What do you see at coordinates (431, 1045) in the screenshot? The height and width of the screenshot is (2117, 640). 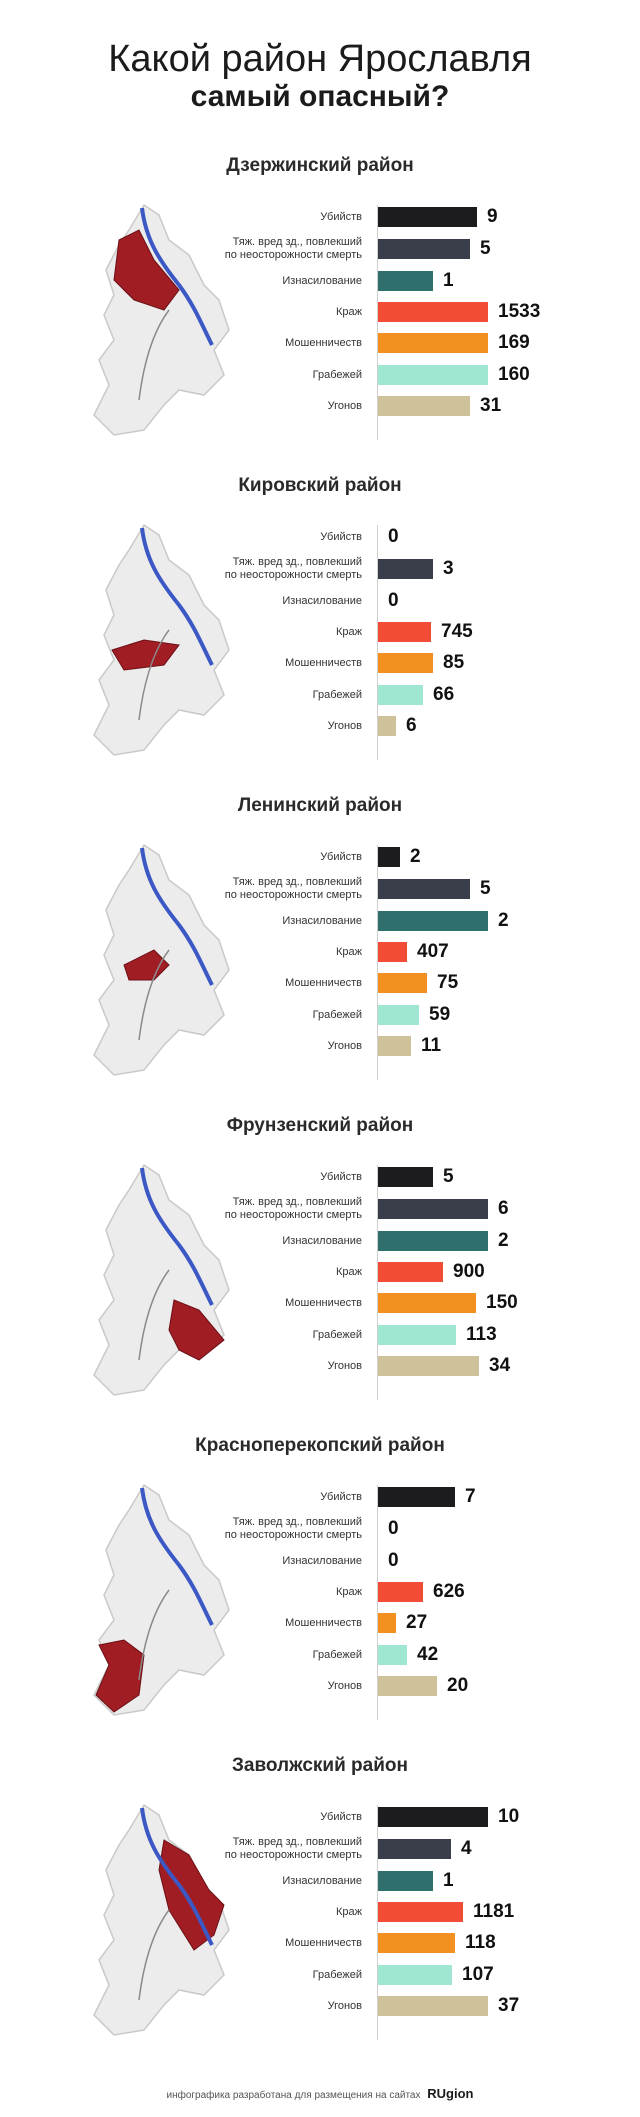 I see `value-label: 11` at bounding box center [431, 1045].